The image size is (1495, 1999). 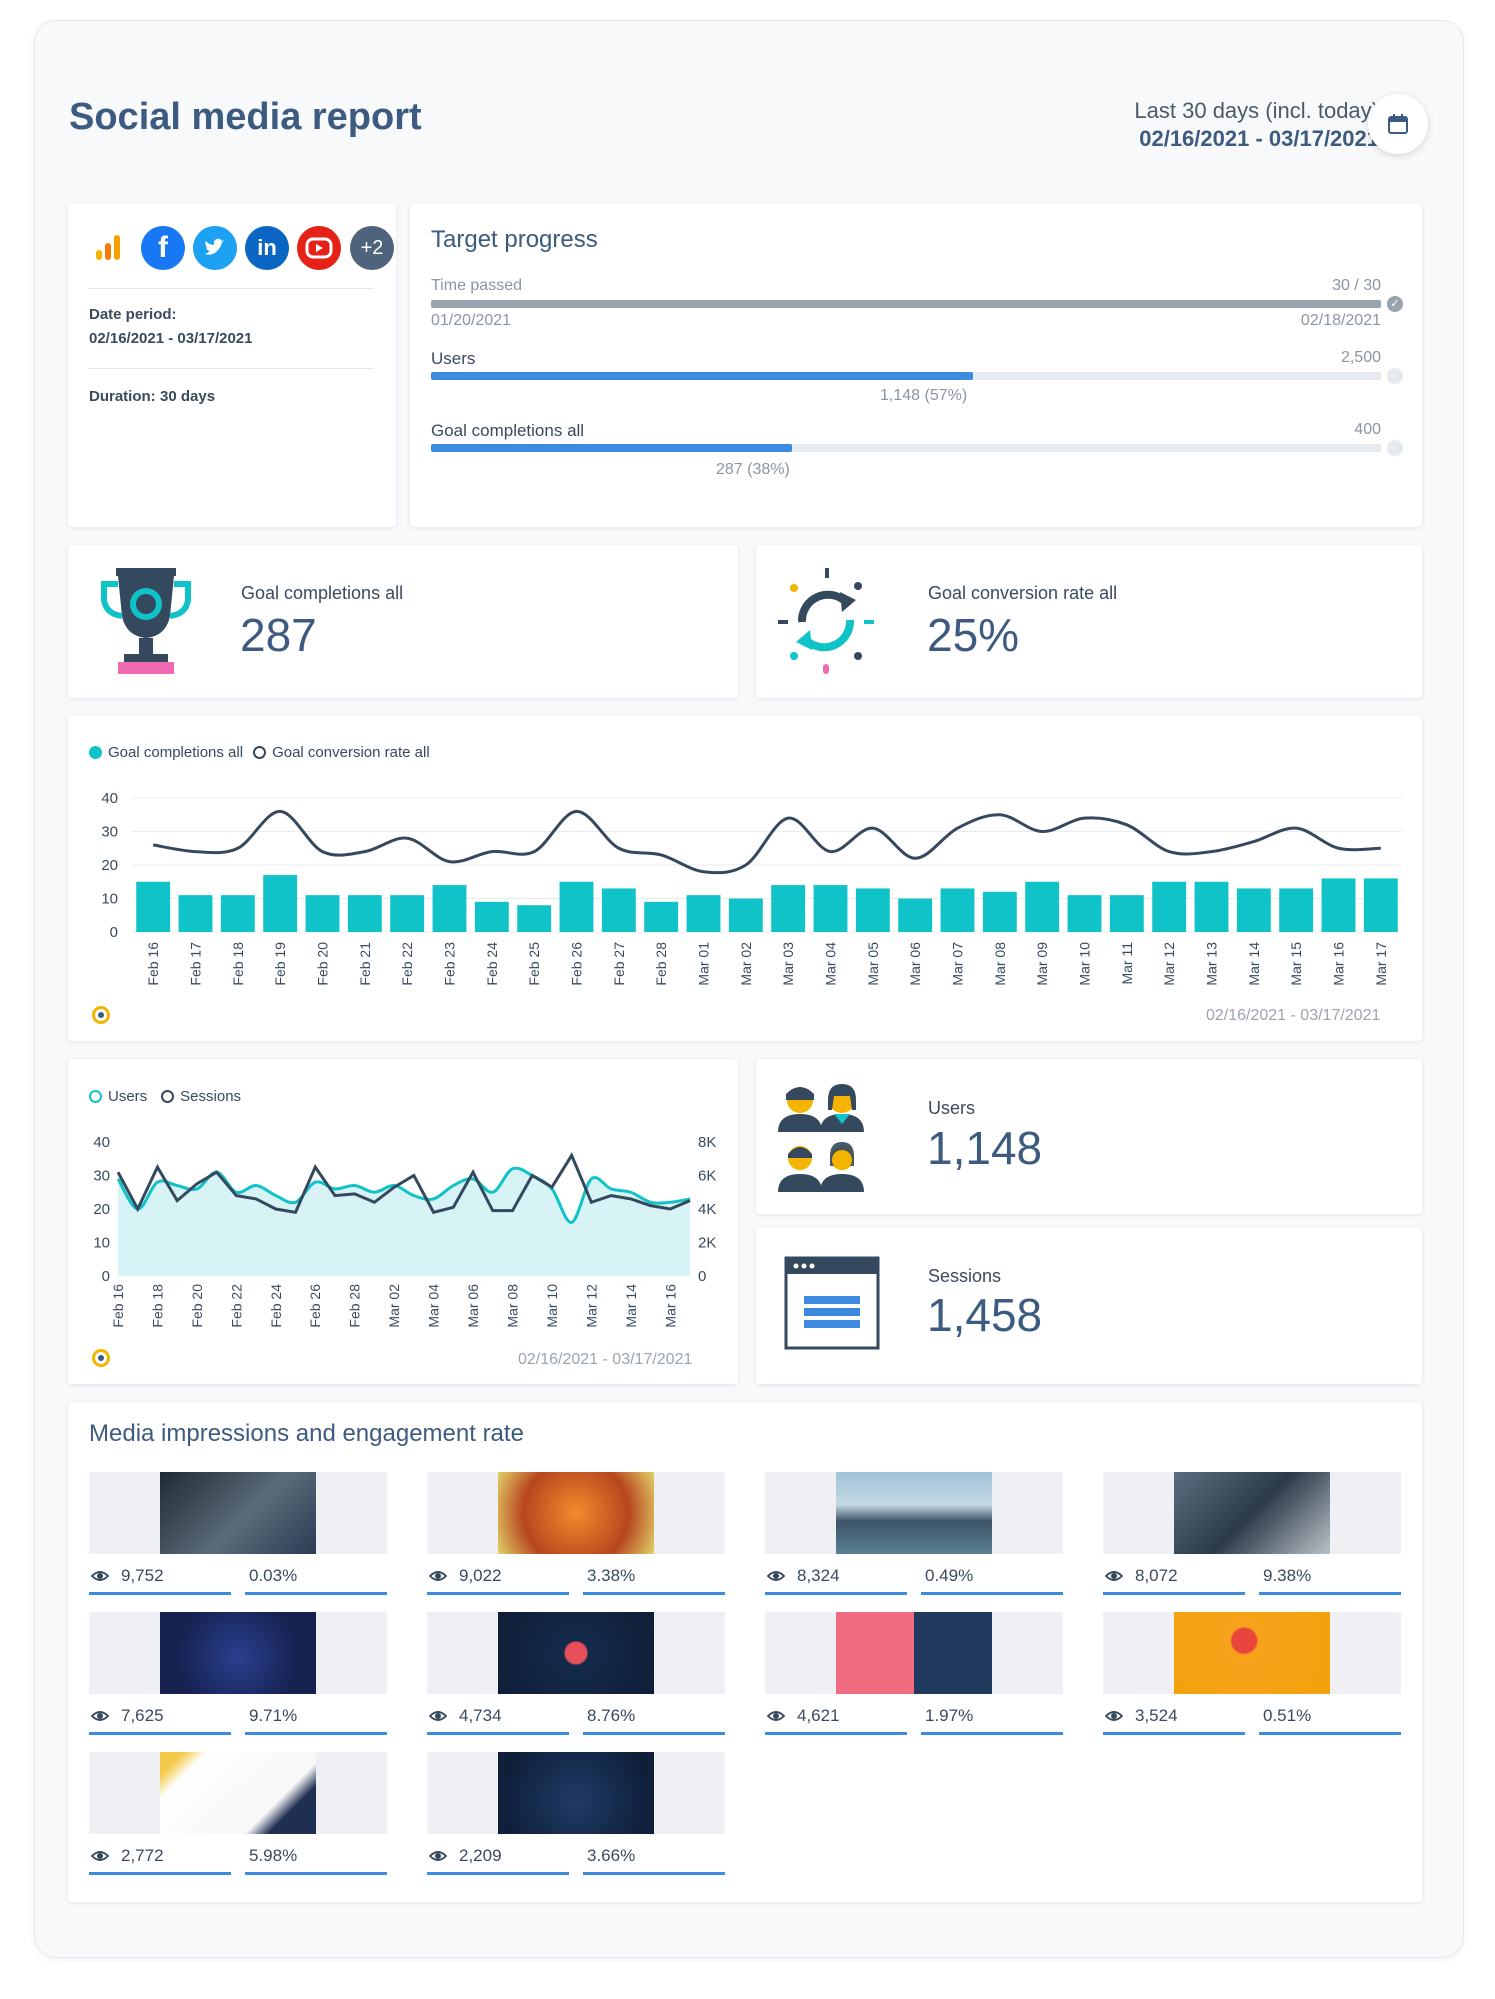 What do you see at coordinates (1156, 1575) in the screenshot?
I see `media-impressions: 8,072` at bounding box center [1156, 1575].